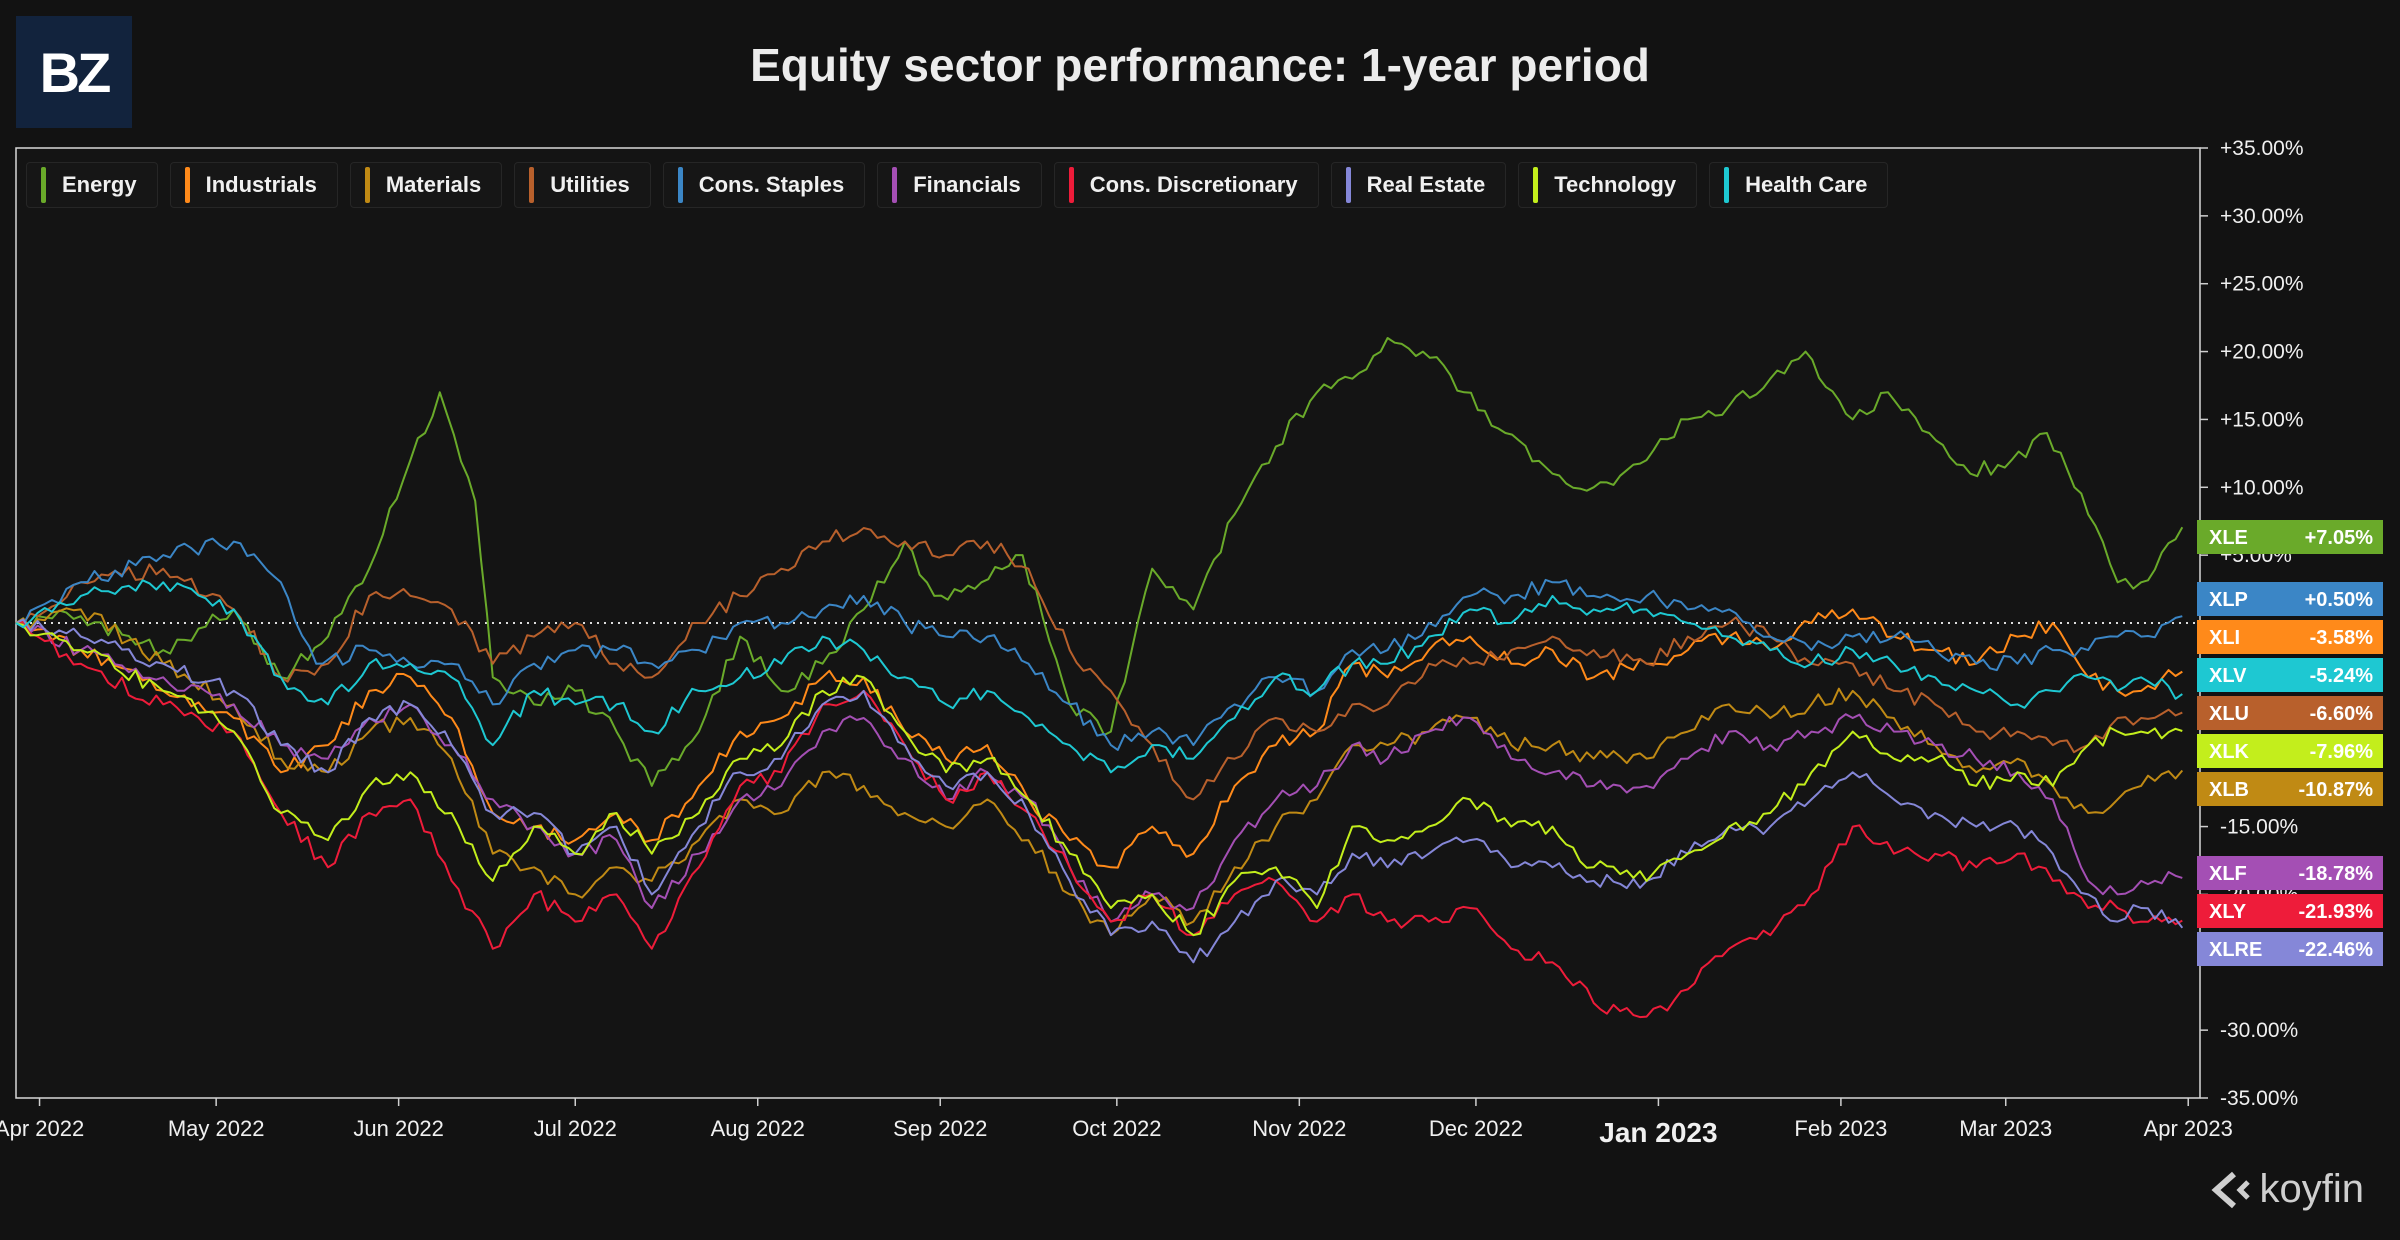 The image size is (2400, 1240). What do you see at coordinates (2336, 912) in the screenshot?
I see `end-label-value: -21.93%` at bounding box center [2336, 912].